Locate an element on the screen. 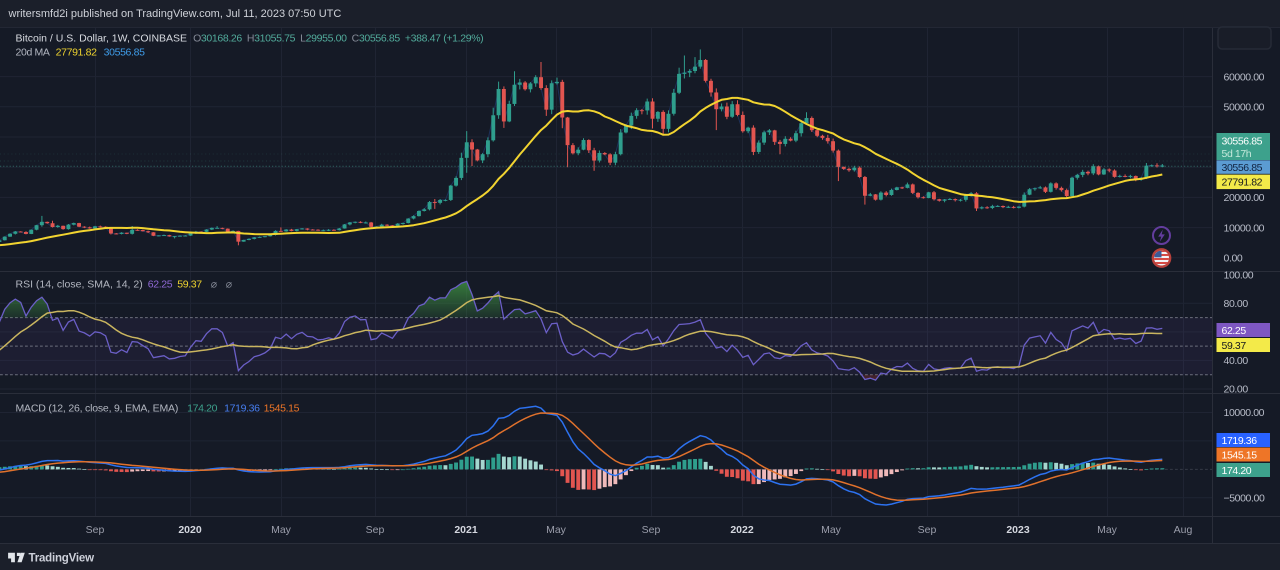  svg-text: 2020 is located at coordinates (190, 530).